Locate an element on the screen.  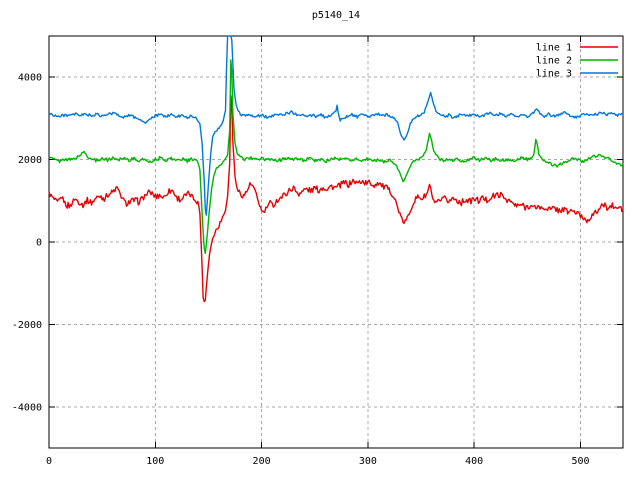
legend-label: line 2 is located at coordinates (554, 61).